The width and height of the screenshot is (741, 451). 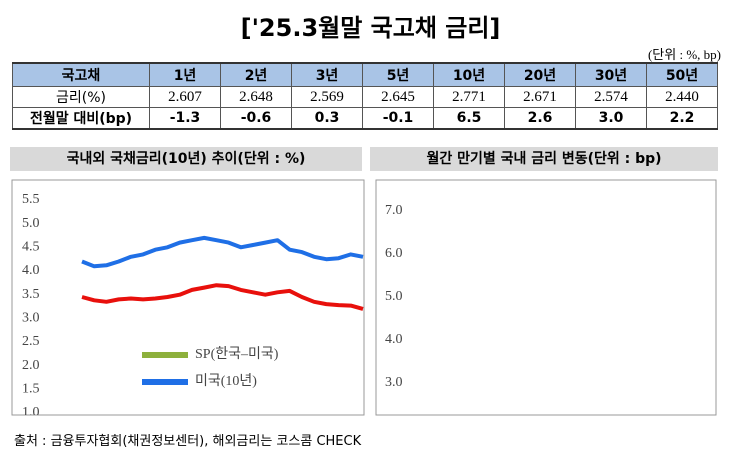 What do you see at coordinates (540, 118) in the screenshot?
I see `cell: 2.6` at bounding box center [540, 118].